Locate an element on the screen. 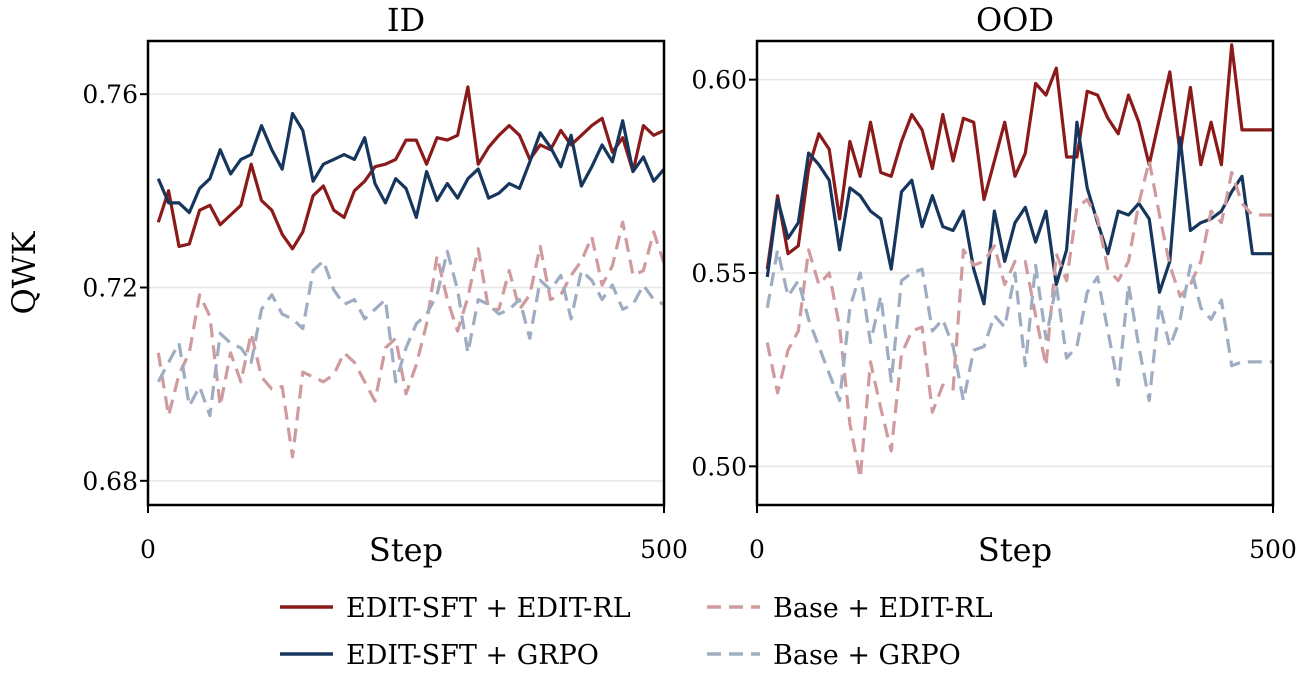  legend-label-edit-sft-edit-rl: EDIT-SFT + EDIT-RL is located at coordinates (488, 608).